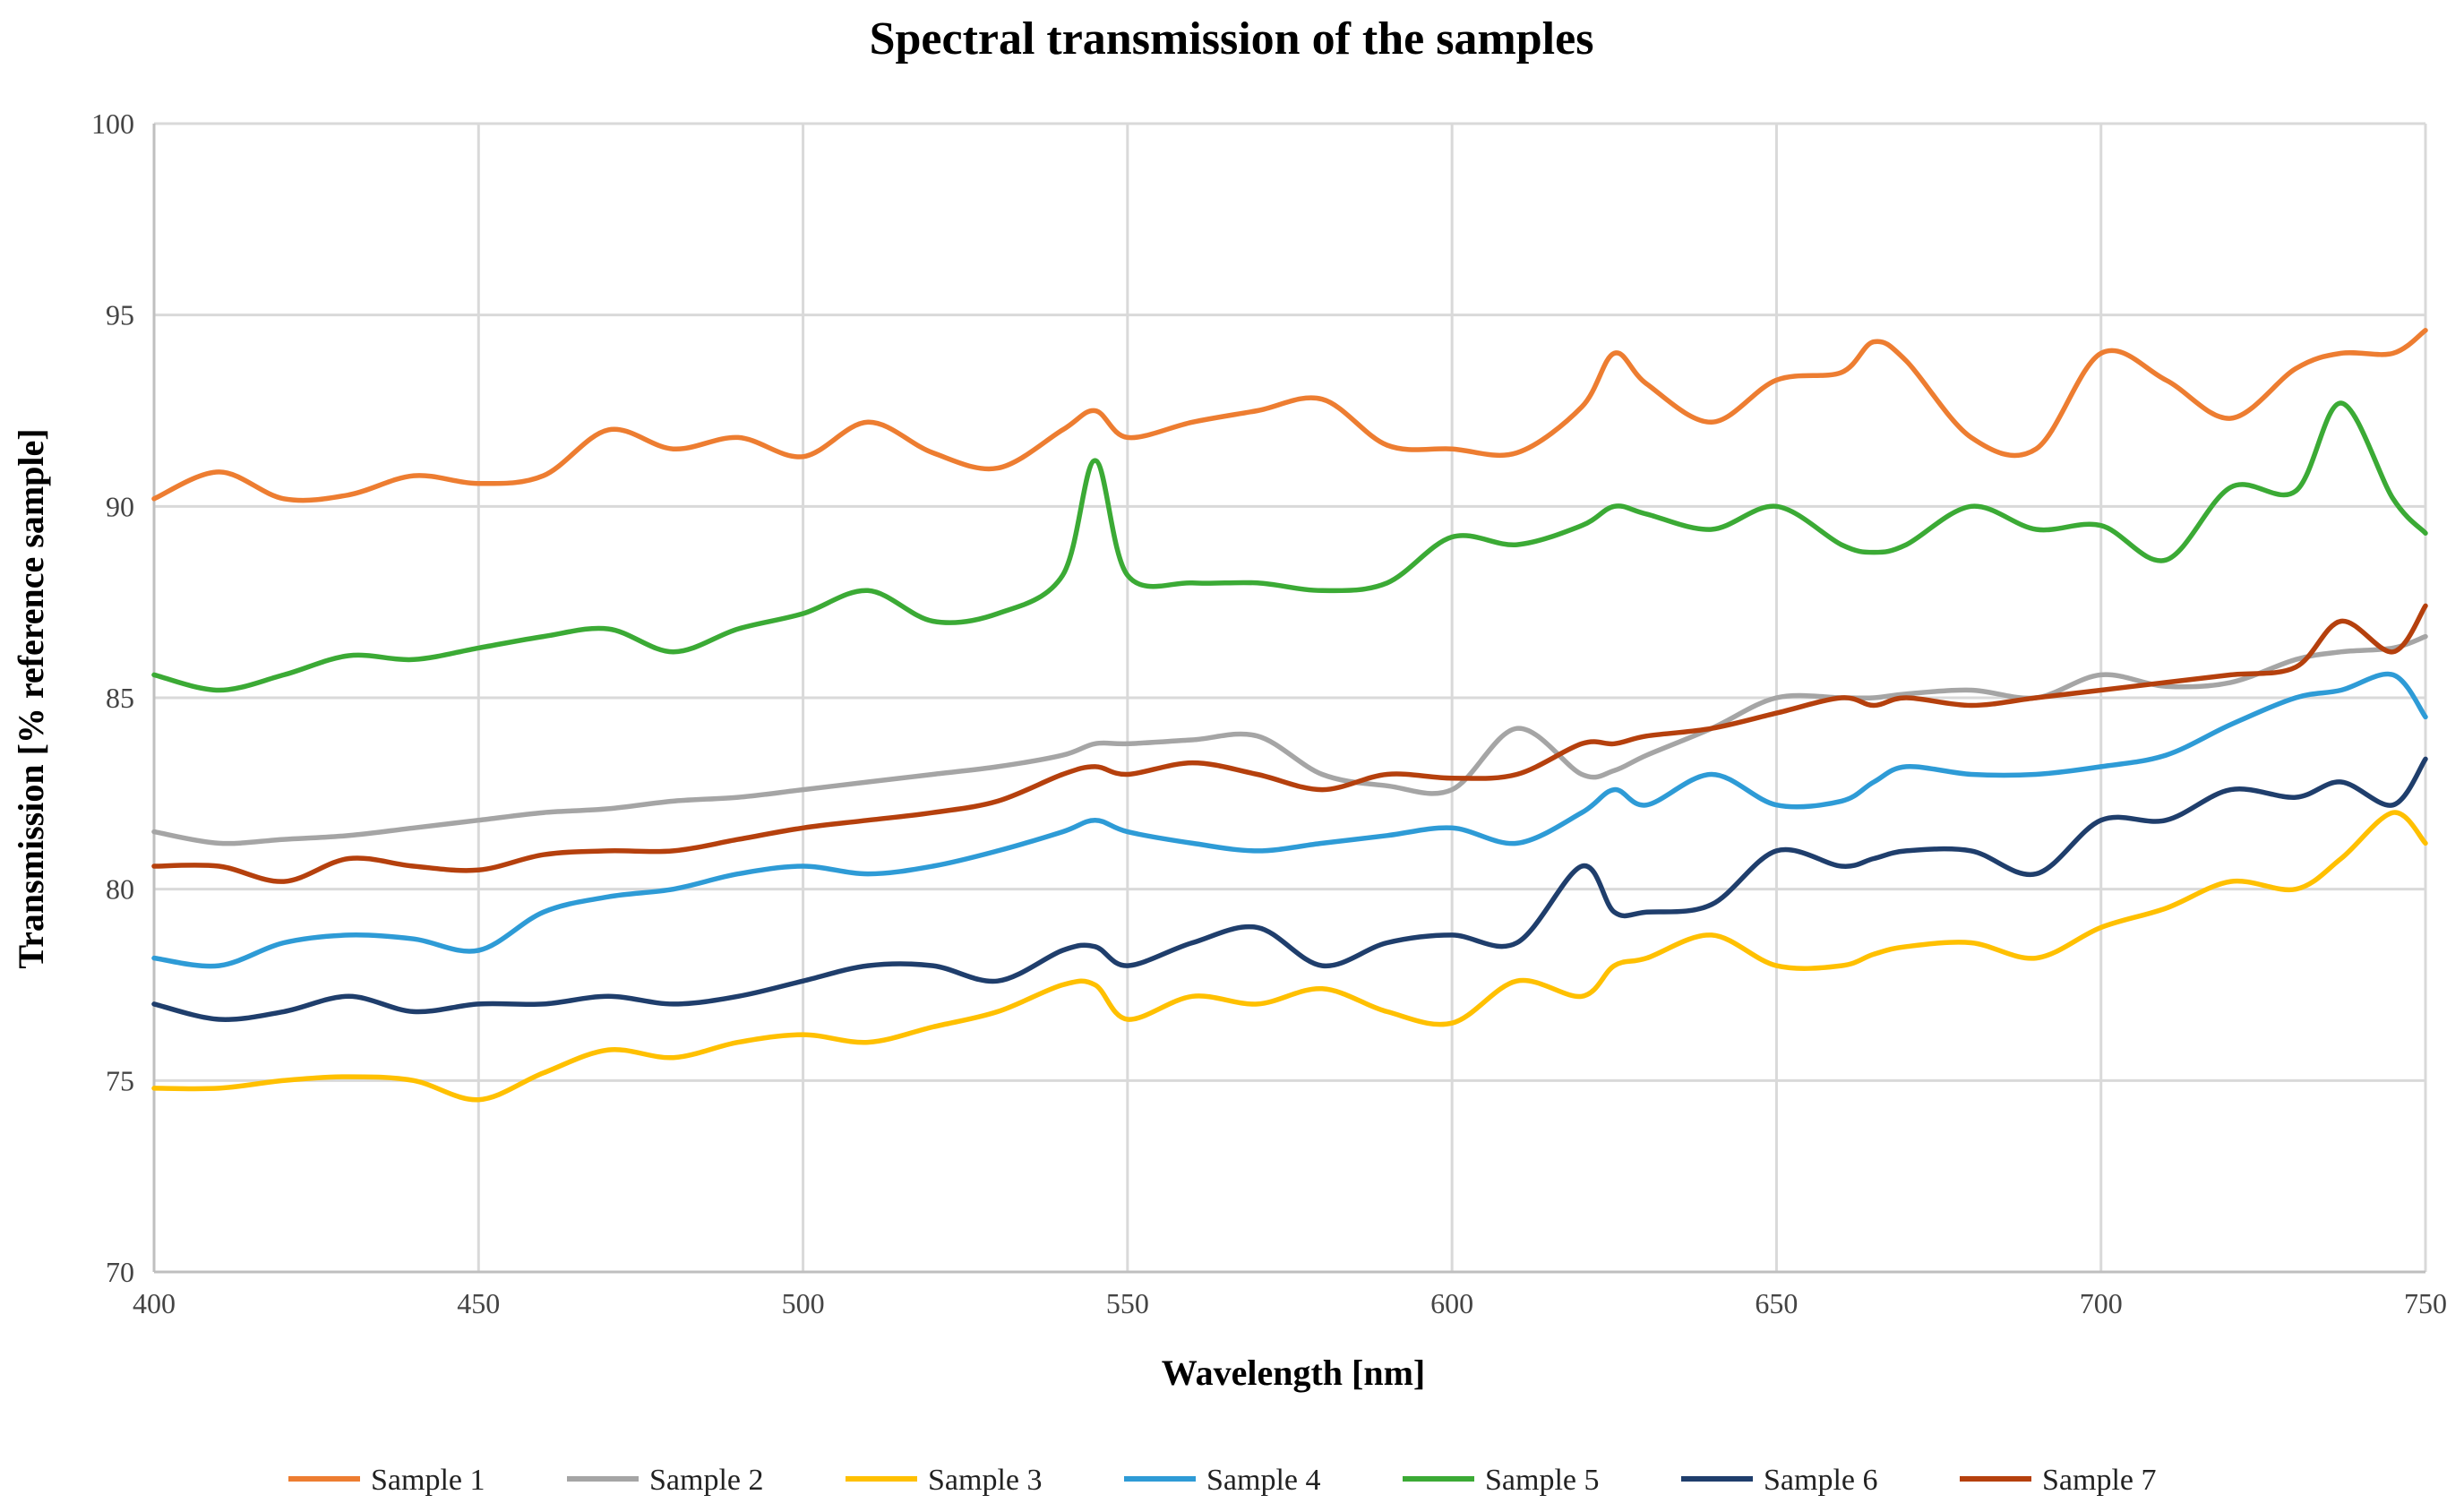  I want to click on legend-item-sample-5: Sample 5, so click(1501, 1481).